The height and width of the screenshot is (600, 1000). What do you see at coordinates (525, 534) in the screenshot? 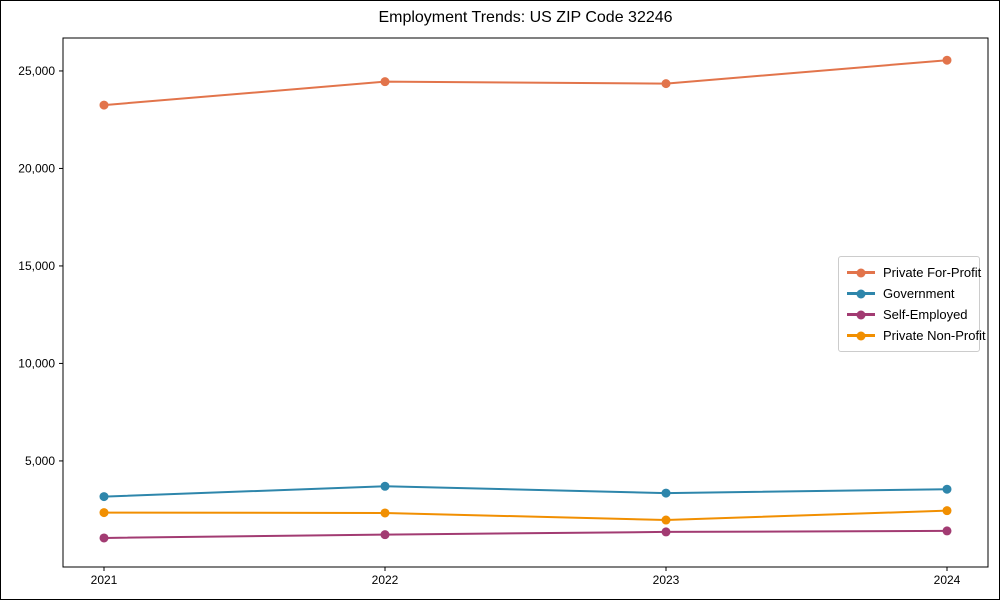
I see `series-line-self-employed` at bounding box center [525, 534].